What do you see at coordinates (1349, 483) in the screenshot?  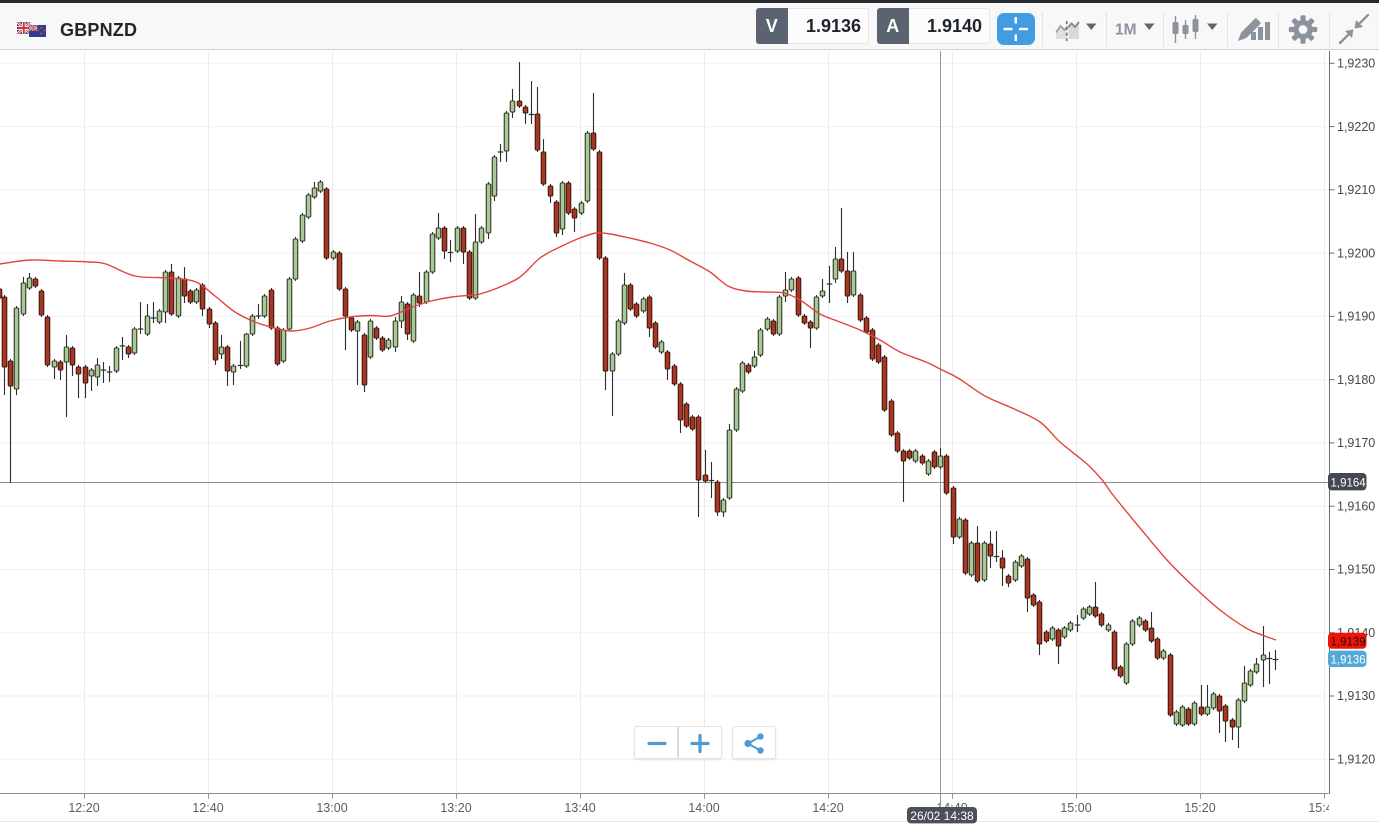 I see `svg-text: 1,9164` at bounding box center [1349, 483].